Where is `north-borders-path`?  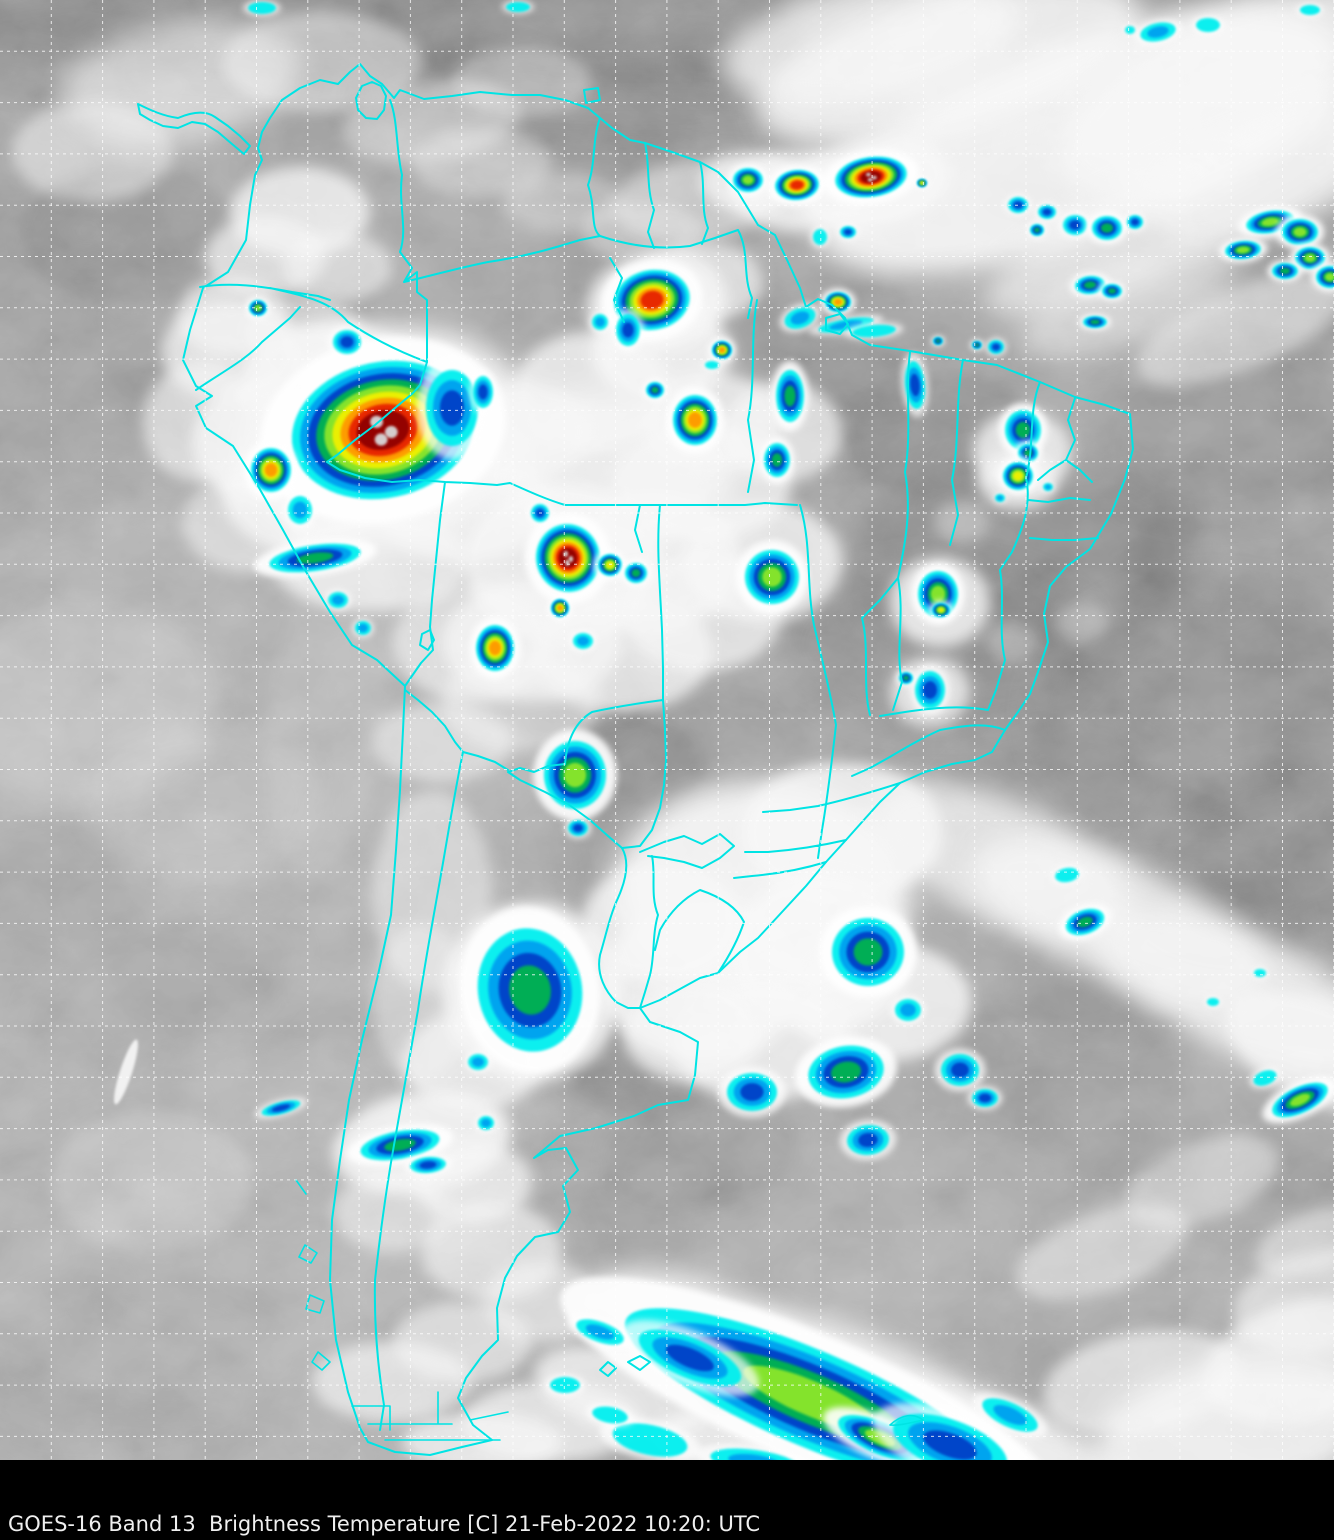 north-borders-path is located at coordinates (474, 245).